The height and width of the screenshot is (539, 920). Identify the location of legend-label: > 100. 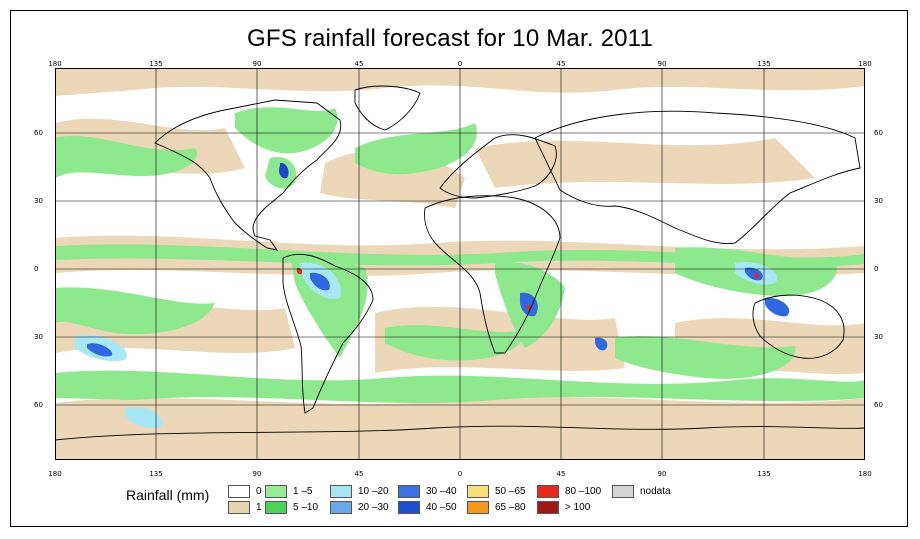
(578, 507).